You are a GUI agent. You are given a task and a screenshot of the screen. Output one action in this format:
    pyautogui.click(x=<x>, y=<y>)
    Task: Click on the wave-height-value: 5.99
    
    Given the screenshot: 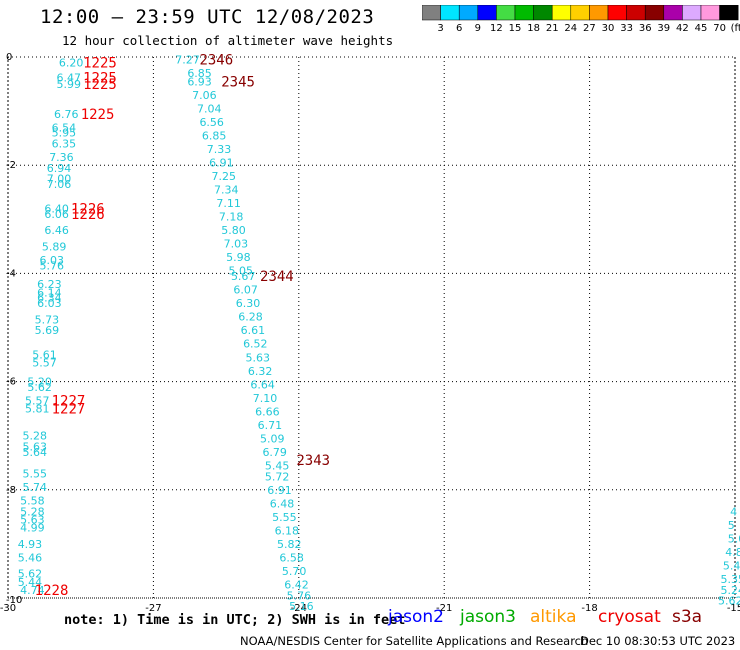 What is the action you would take?
    pyautogui.click(x=68, y=84)
    